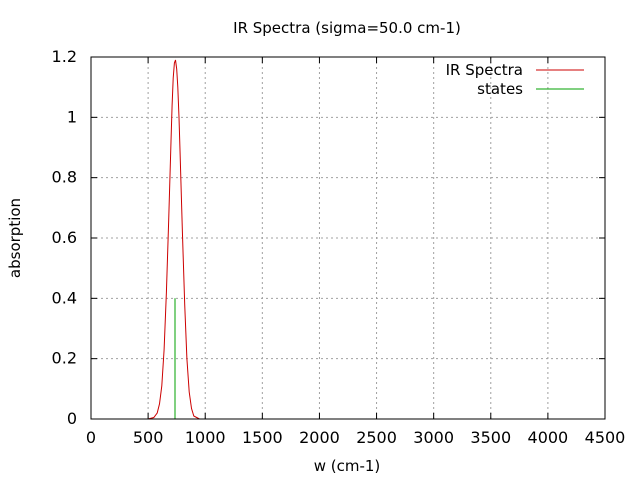 The height and width of the screenshot is (485, 640). Describe the element at coordinates (605, 437) in the screenshot. I see `x-tick-label: 4500` at that location.